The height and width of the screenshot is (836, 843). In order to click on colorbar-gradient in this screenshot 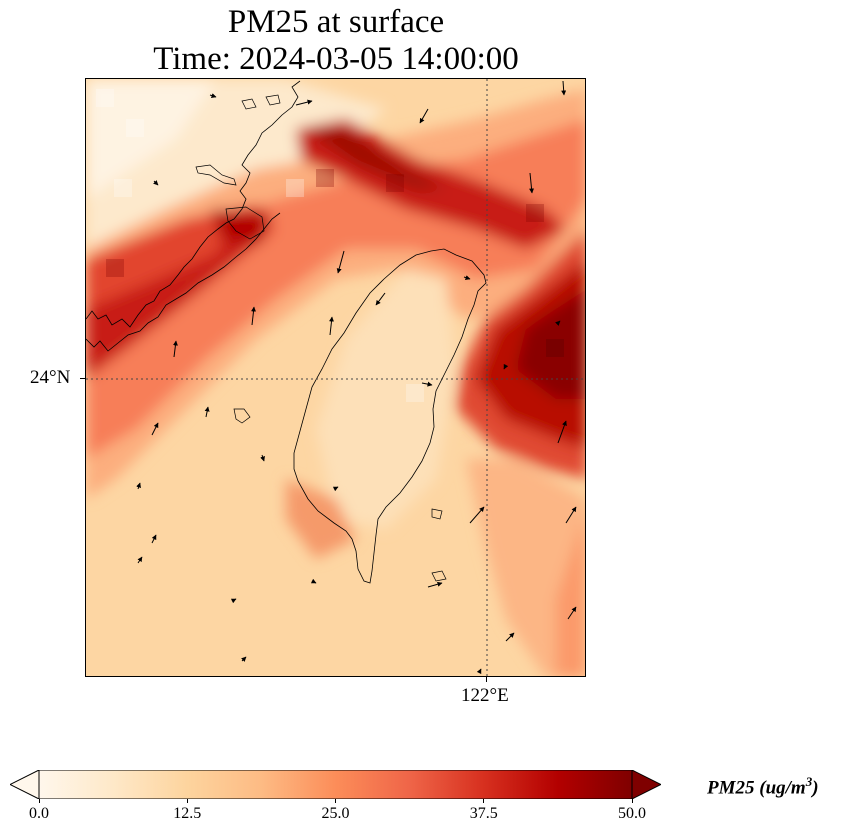, I will do `click(335, 784)`.